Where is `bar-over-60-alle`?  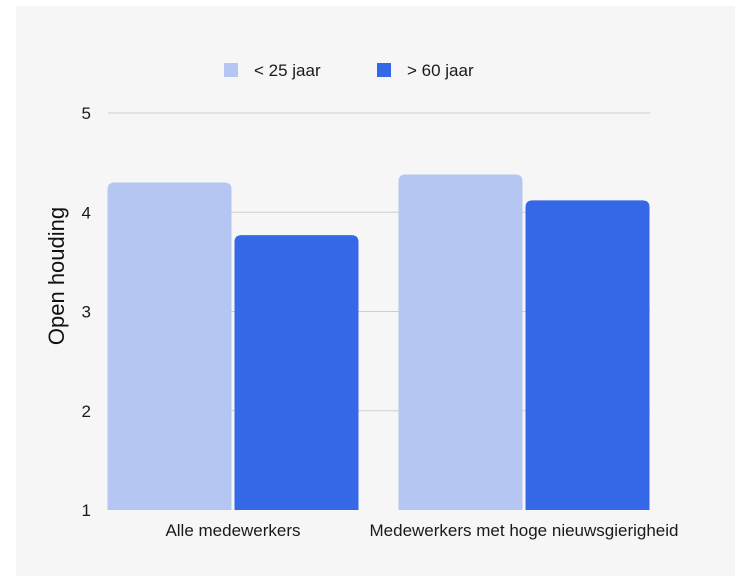 bar-over-60-alle is located at coordinates (296, 372).